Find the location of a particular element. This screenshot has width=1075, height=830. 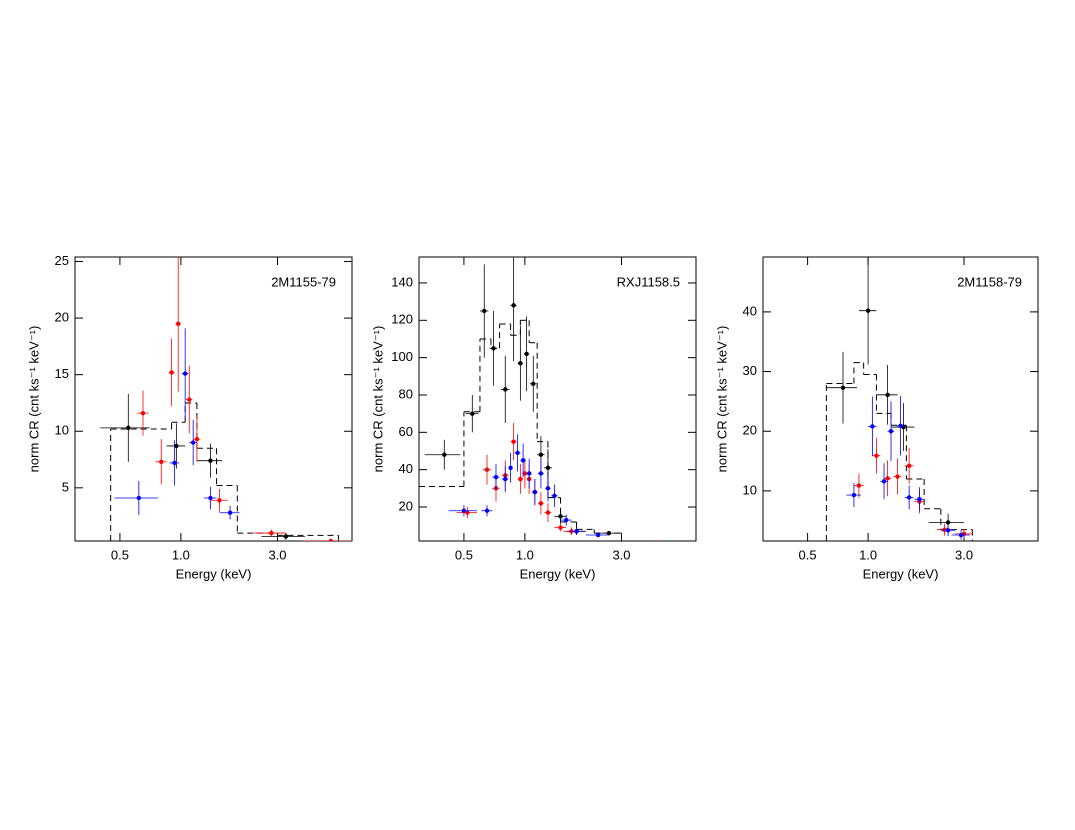

panel-title: RXJ1158.5 is located at coordinates (648, 281).